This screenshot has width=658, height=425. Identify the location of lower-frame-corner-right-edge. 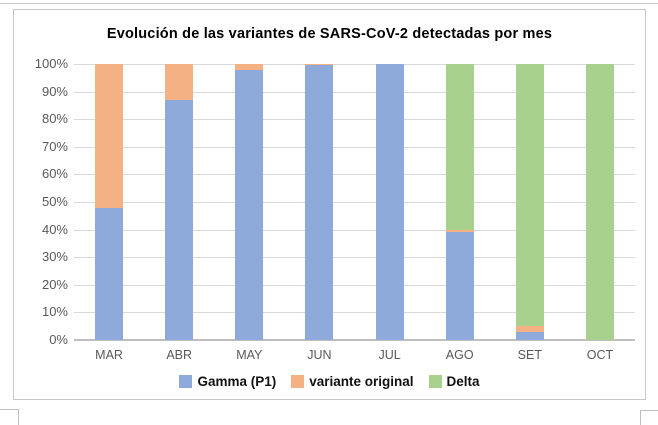
(640, 417).